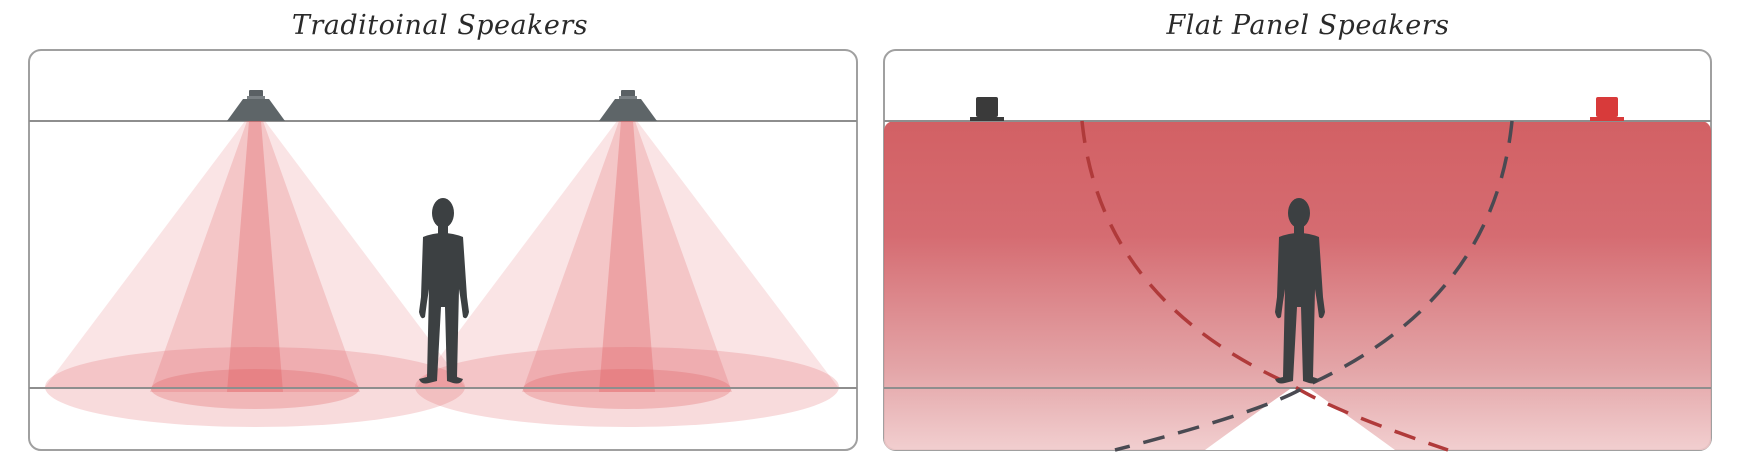  I want to click on field-gap, so click(1300, 419).